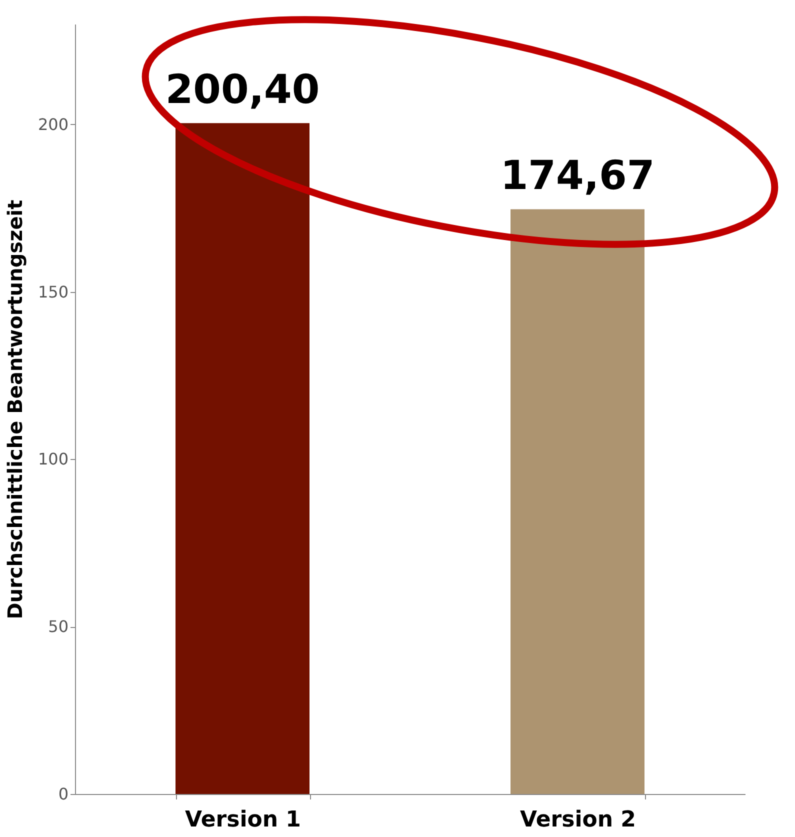  Describe the element at coordinates (243, 820) in the screenshot. I see `x-tick-label: Version 1` at that location.